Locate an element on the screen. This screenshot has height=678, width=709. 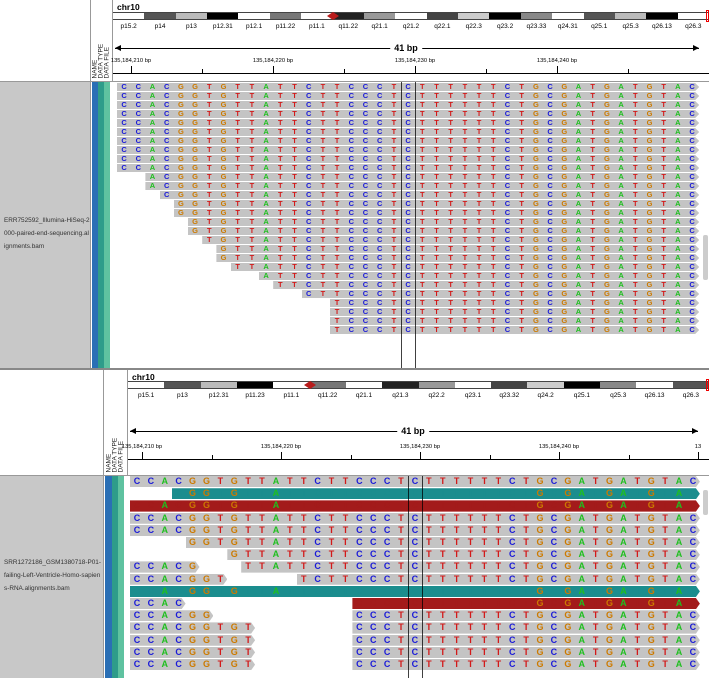
panel-divider is located at coordinates (354, 369).